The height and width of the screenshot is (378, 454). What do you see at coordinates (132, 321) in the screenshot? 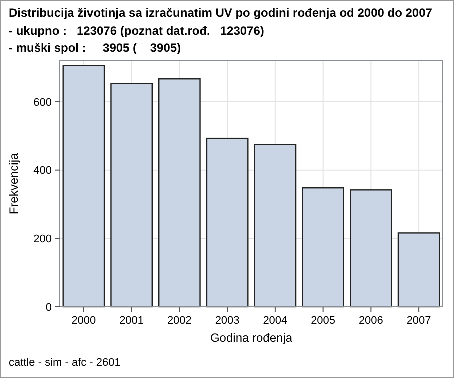
I see `x-tick-label: 2001` at bounding box center [132, 321].